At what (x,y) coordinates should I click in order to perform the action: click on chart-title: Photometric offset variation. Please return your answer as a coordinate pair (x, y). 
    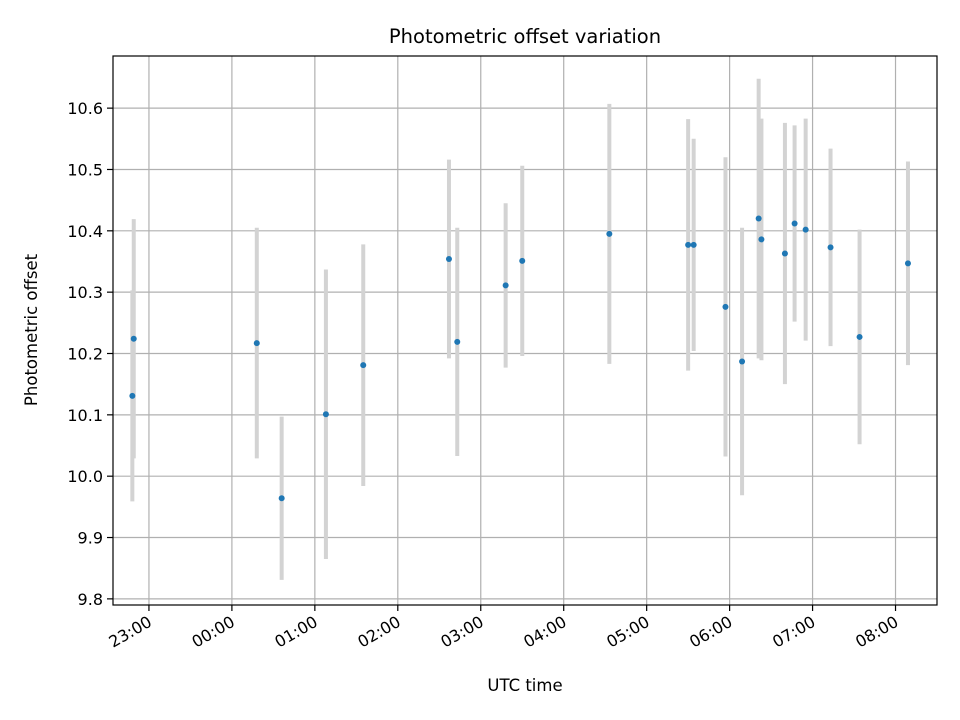
    Looking at the image, I should click on (525, 36).